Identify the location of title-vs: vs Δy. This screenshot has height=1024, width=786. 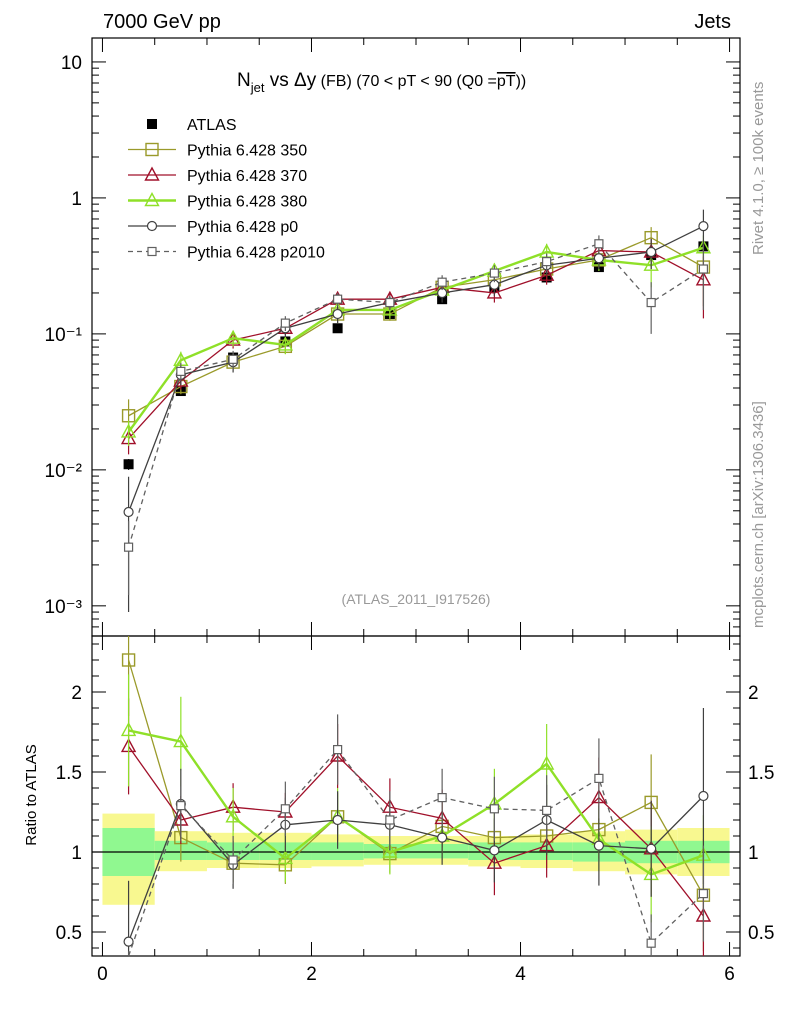
(290, 80).